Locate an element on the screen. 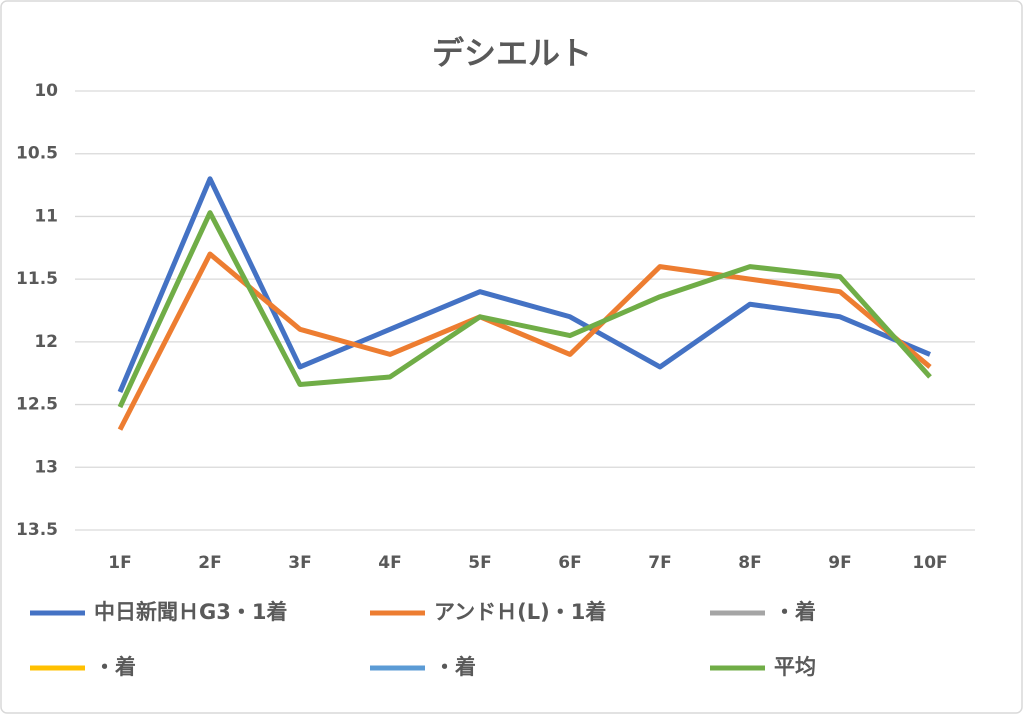 This screenshot has height=719, width=1024. x-tick-label: 4F is located at coordinates (389, 563).